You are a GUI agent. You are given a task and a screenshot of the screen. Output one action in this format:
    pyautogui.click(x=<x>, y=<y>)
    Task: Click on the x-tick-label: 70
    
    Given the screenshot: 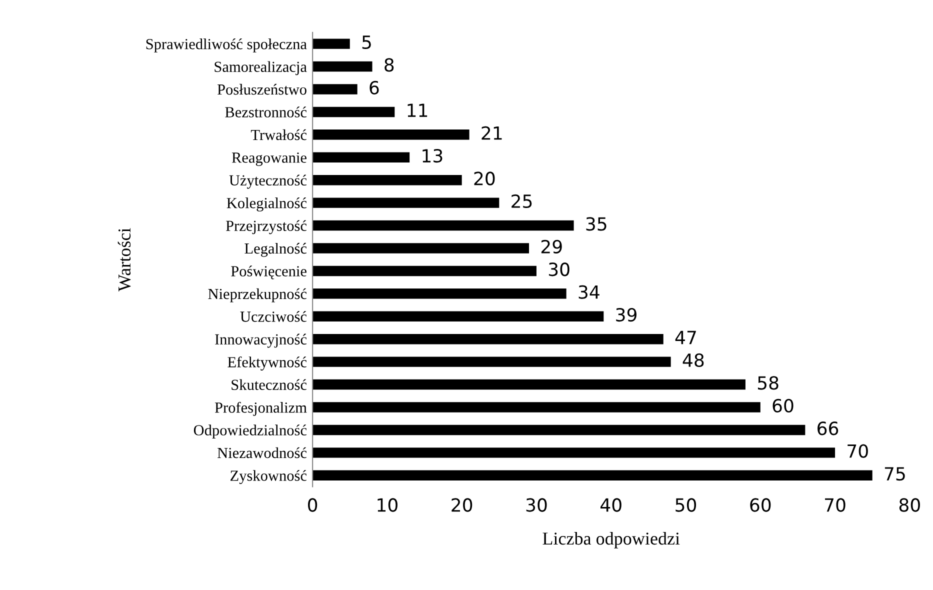 What is the action you would take?
    pyautogui.click(x=835, y=505)
    